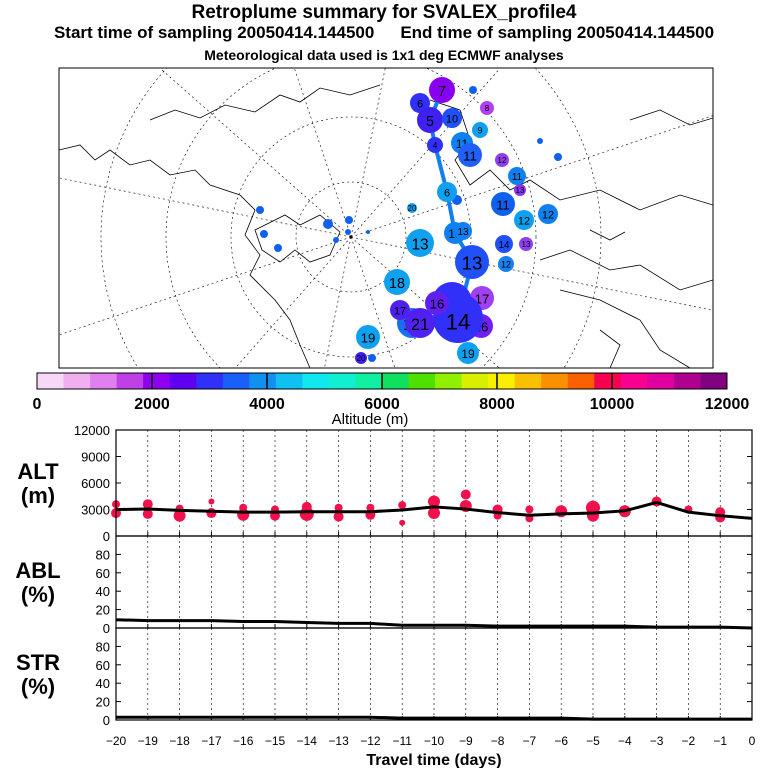 This screenshot has width=768, height=768. Describe the element at coordinates (384, 12) in the screenshot. I see `chart-title: Retroplume summary for SVALEX_profile4` at that location.